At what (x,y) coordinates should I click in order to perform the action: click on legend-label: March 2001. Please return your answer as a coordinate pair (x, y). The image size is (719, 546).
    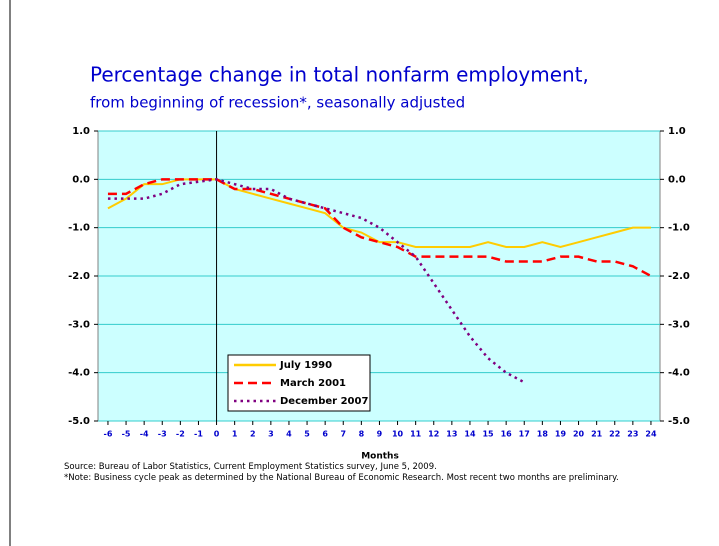
    Looking at the image, I should click on (313, 383).